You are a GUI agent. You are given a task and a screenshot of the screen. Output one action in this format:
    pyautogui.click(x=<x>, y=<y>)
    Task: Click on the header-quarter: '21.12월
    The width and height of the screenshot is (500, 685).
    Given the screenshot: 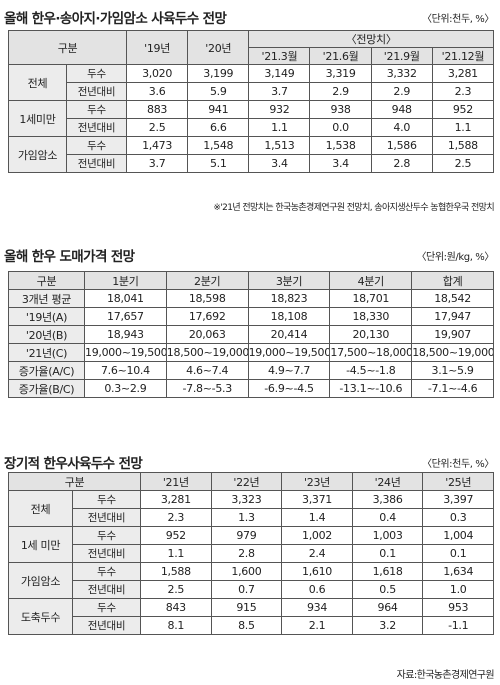 What is the action you would take?
    pyautogui.click(x=463, y=56)
    